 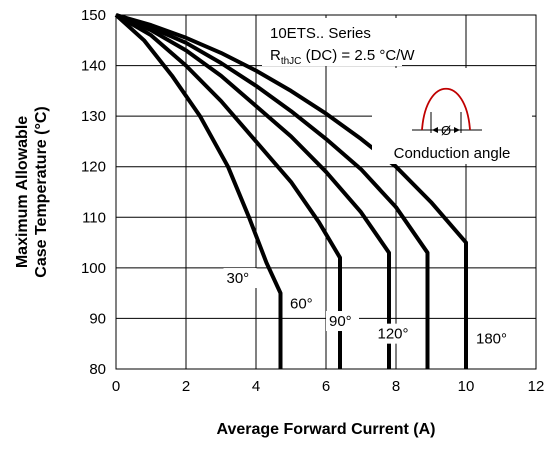 I want to click on series-label: 60°, so click(x=301, y=303).